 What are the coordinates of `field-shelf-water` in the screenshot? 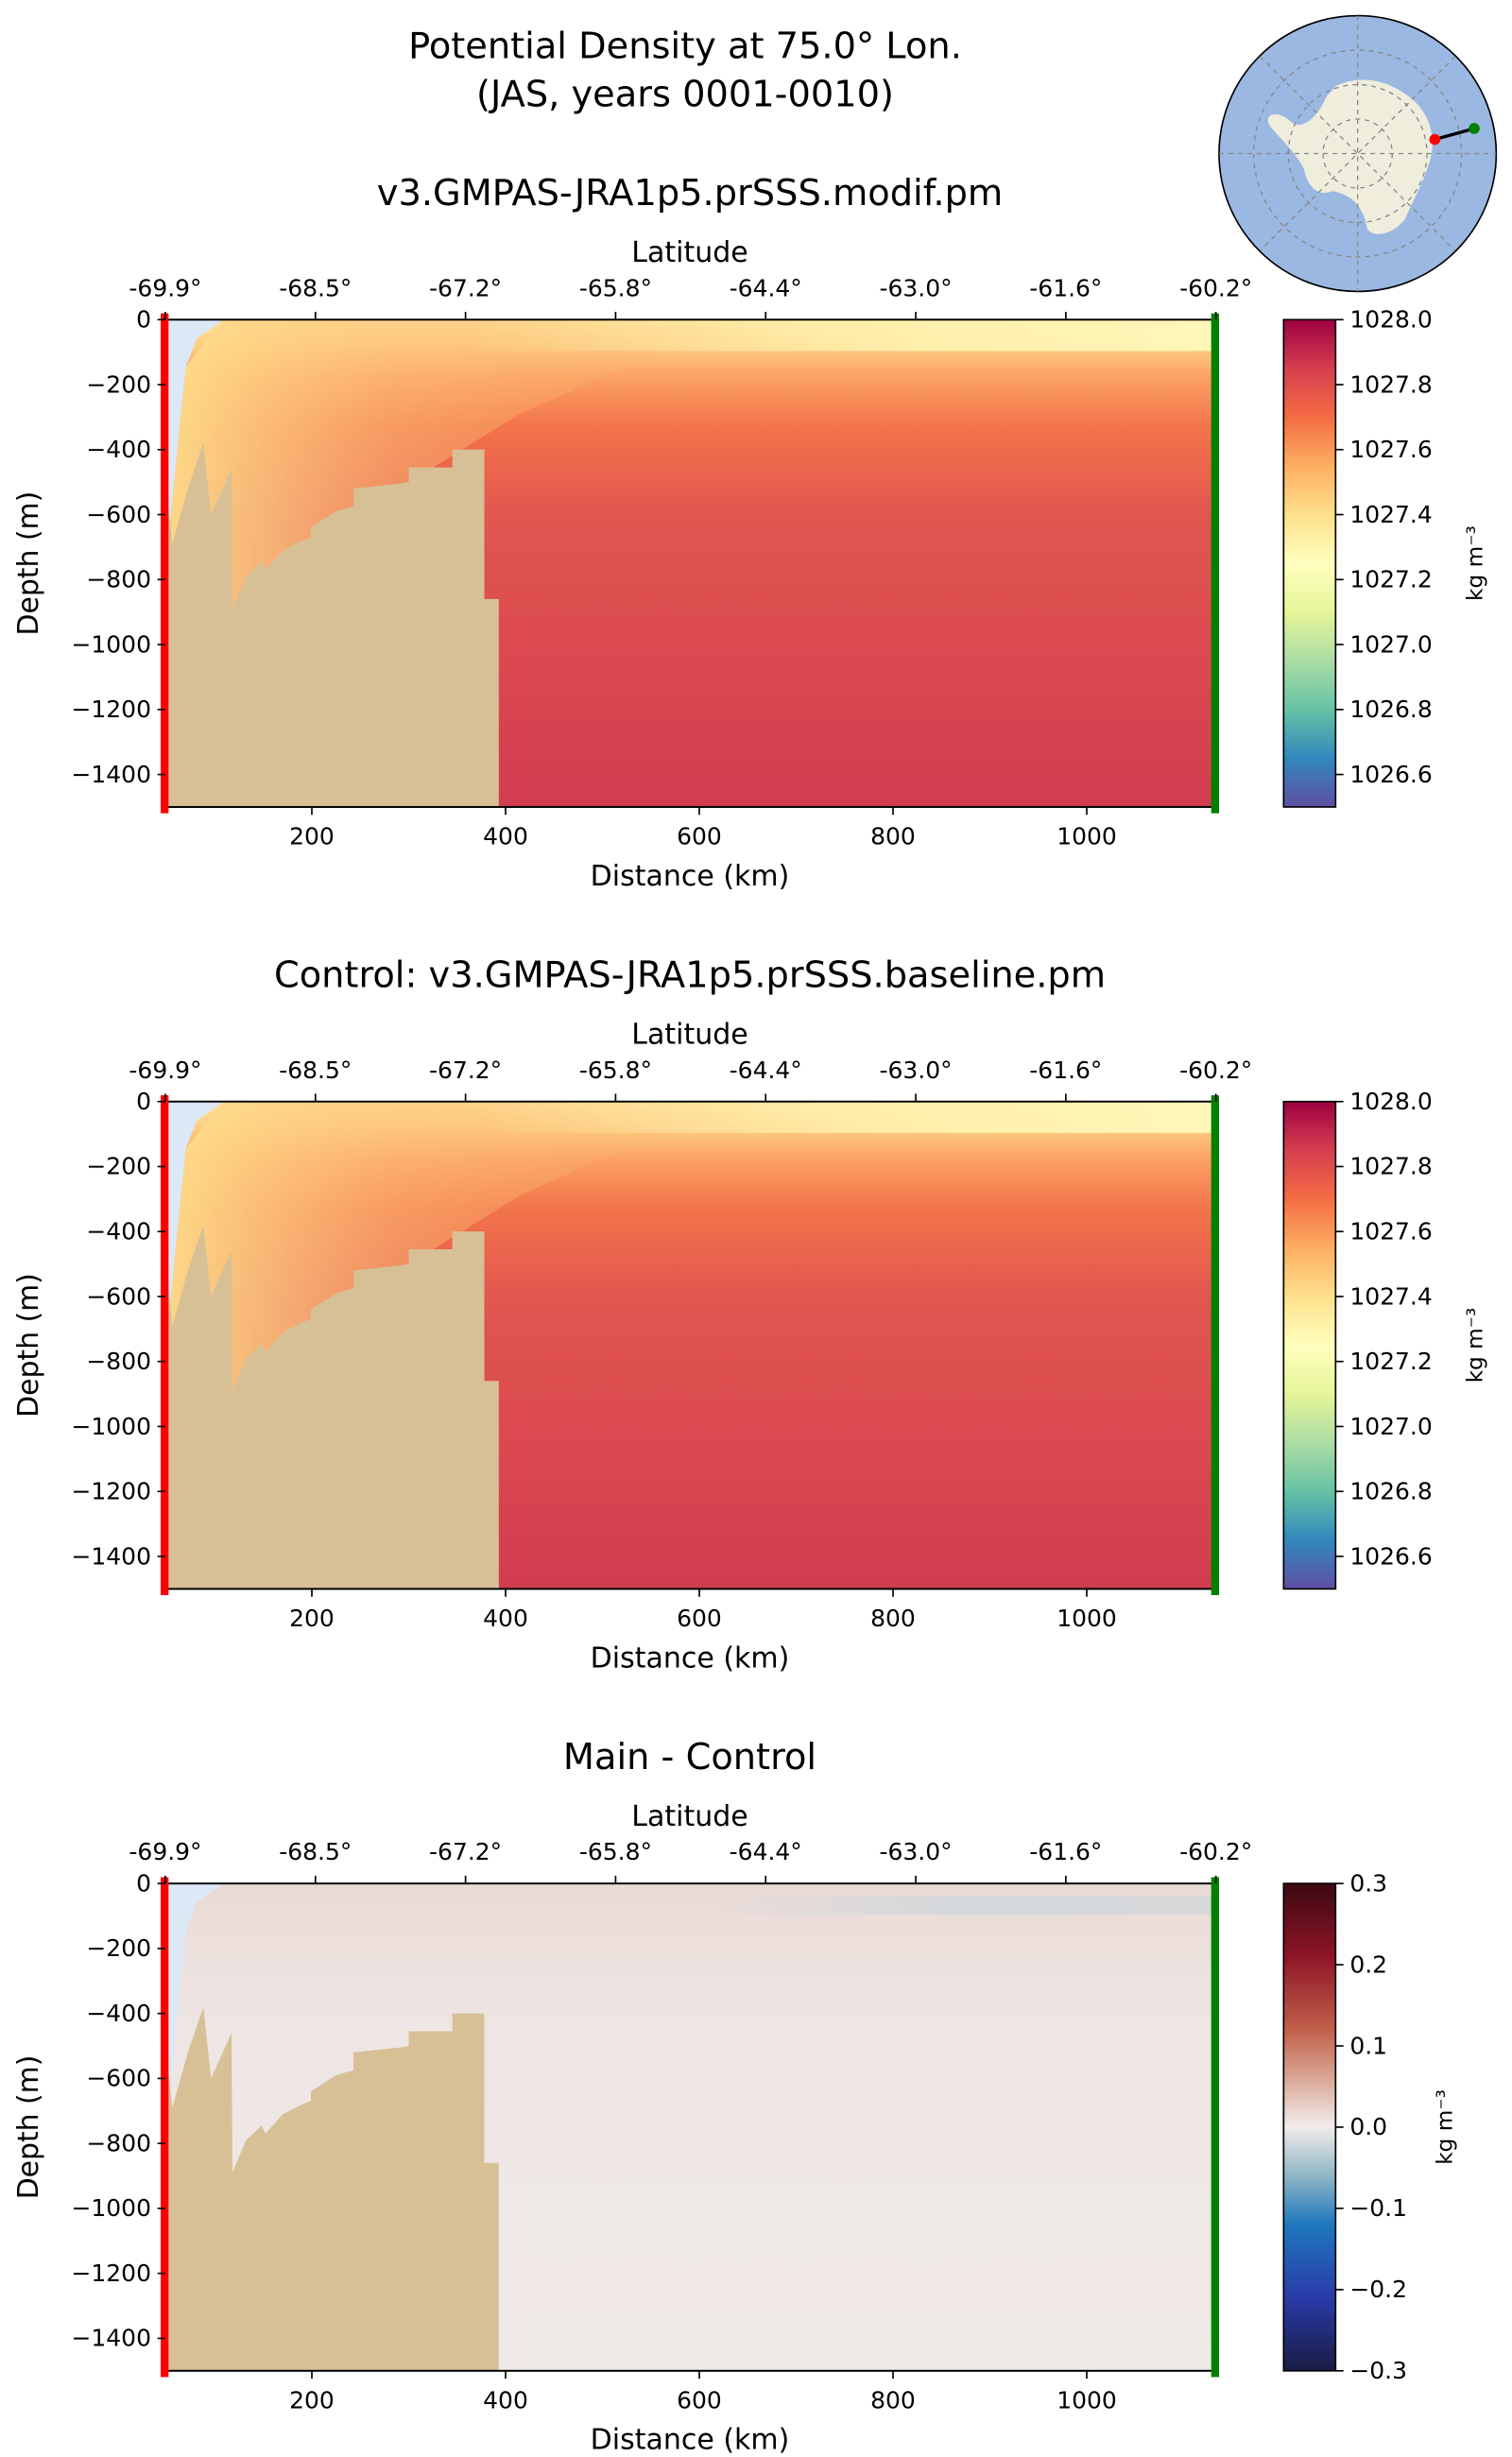 It's located at (492, 554).